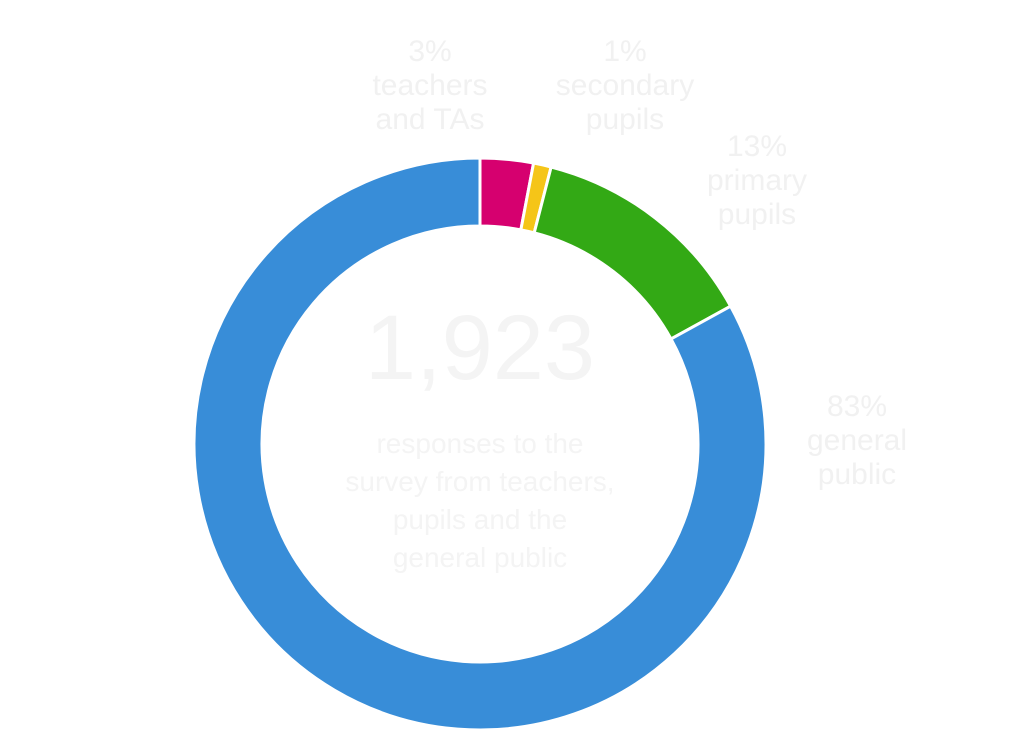 The image size is (1024, 747). What do you see at coordinates (480, 348) in the screenshot?
I see `center-total: 1,923` at bounding box center [480, 348].